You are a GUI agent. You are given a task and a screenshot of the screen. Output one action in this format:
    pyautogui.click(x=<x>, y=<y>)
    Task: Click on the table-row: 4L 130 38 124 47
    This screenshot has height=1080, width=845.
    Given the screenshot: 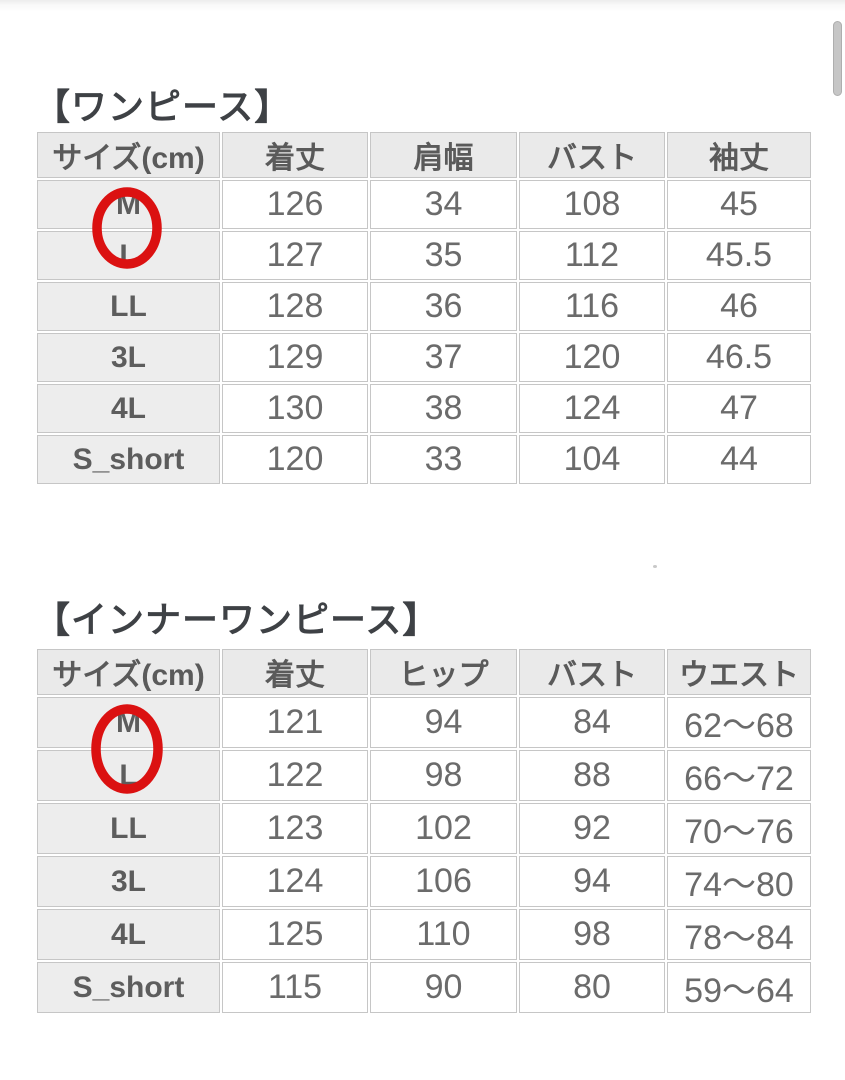 What is the action you would take?
    pyautogui.click(x=424, y=408)
    